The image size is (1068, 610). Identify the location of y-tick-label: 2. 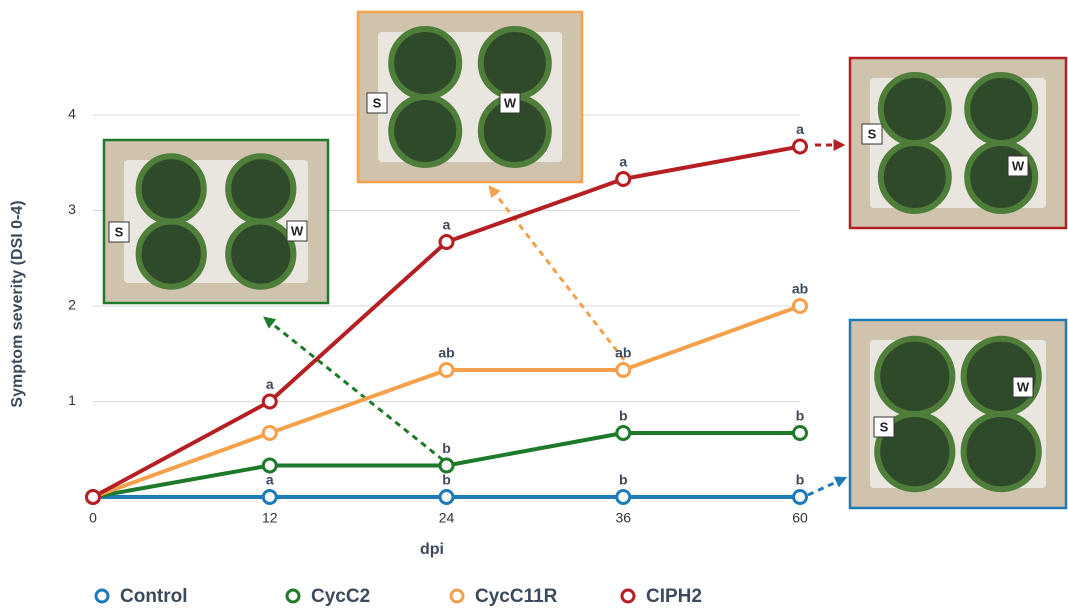
(72, 305).